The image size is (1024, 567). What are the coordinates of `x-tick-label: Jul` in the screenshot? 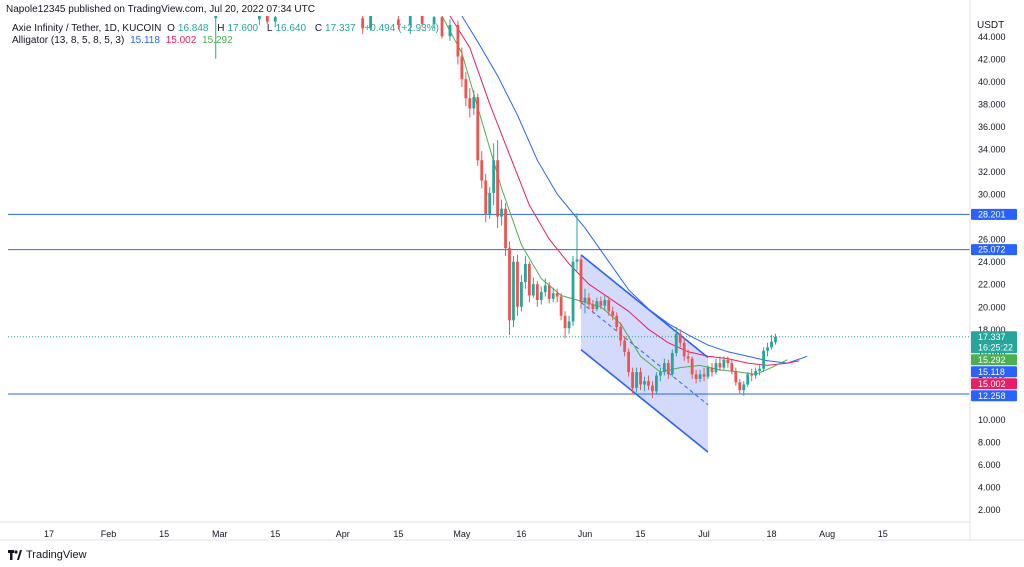 It's located at (704, 534).